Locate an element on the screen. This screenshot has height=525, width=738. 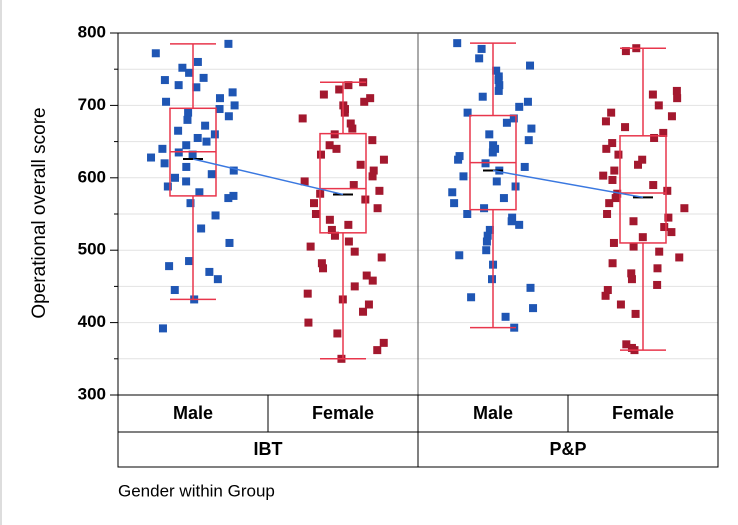
mean-line is located at coordinates (268, 177).